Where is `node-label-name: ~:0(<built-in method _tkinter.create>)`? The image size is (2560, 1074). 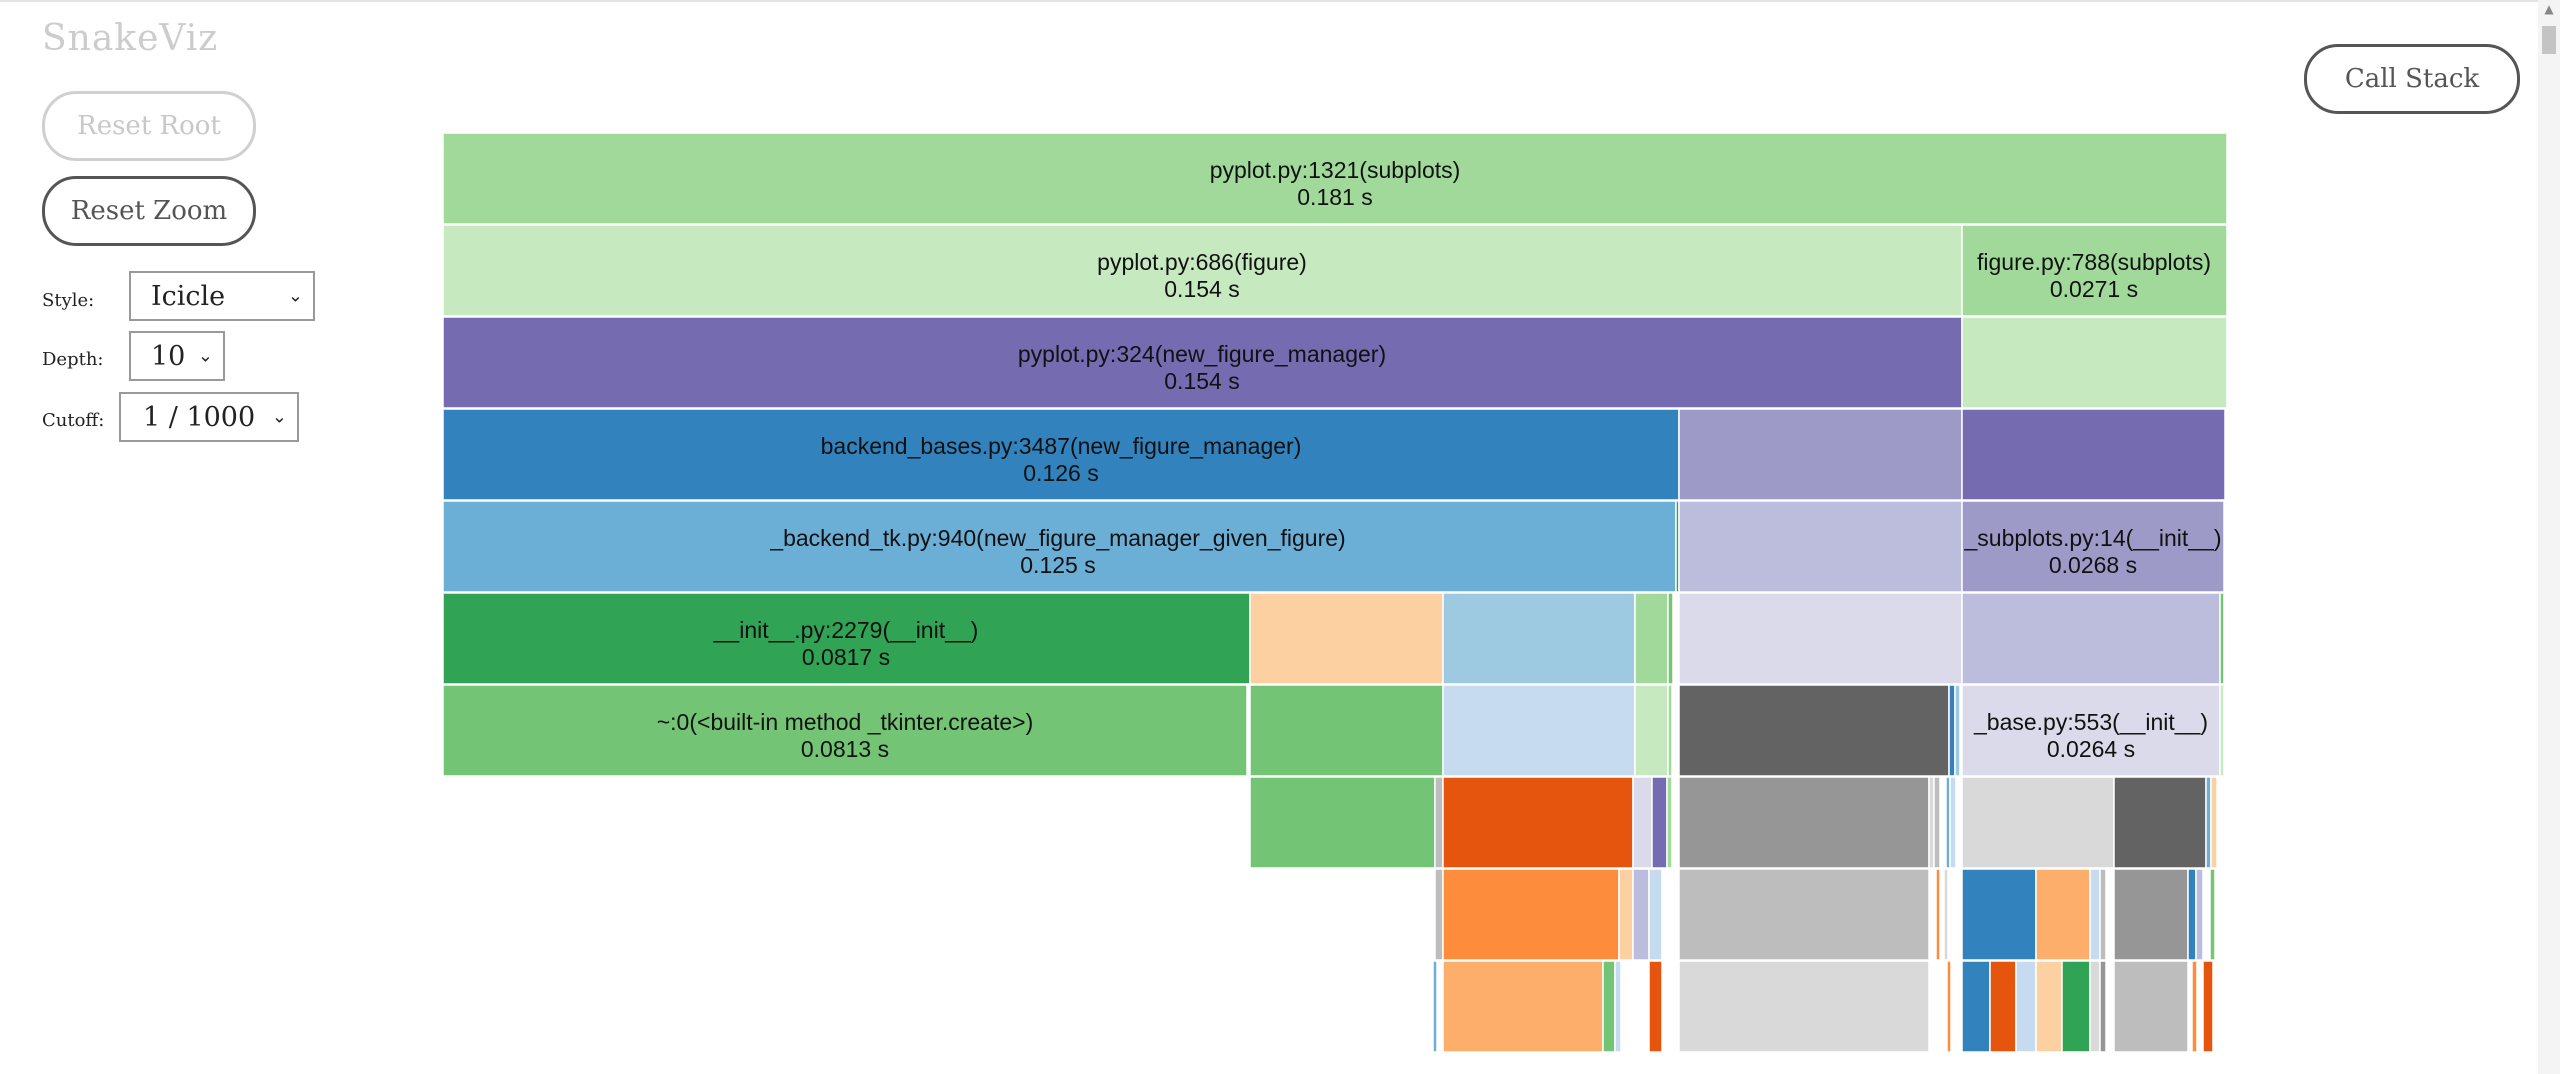
node-label-name: ~:0(<built-in method _tkinter.create>) is located at coordinates (845, 722).